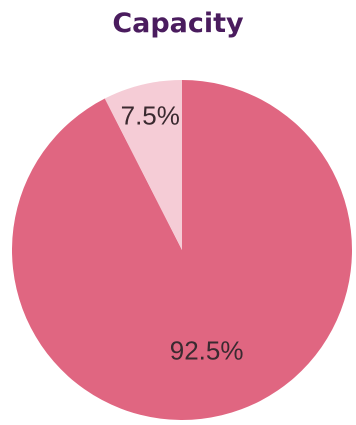  I want to click on chart-title: Capacity, so click(178, 23).